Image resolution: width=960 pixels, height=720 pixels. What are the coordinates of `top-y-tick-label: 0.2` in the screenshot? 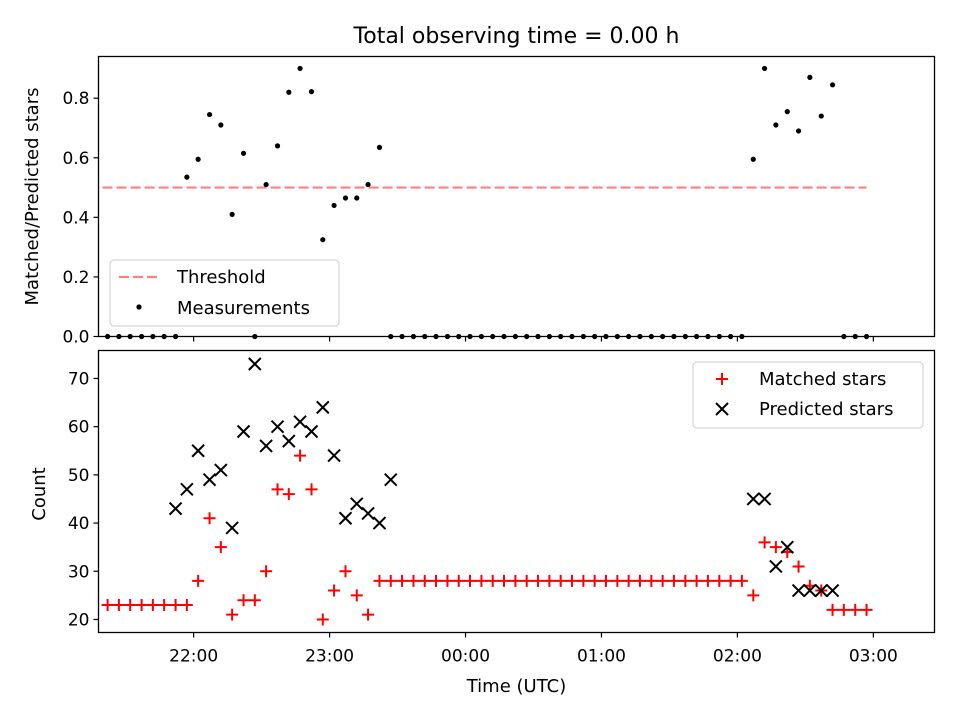 It's located at (75, 278).